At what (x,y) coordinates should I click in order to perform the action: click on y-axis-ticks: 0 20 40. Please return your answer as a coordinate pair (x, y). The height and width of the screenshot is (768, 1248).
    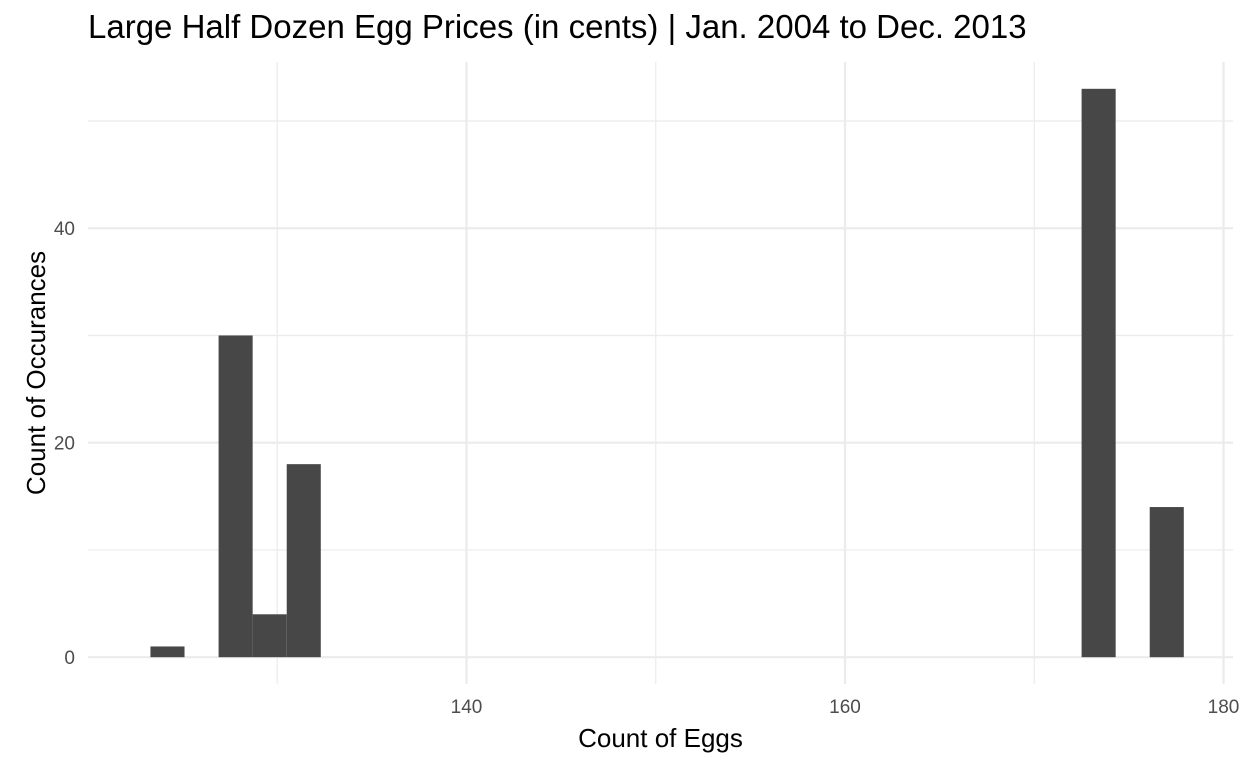
    Looking at the image, I should click on (64, 444).